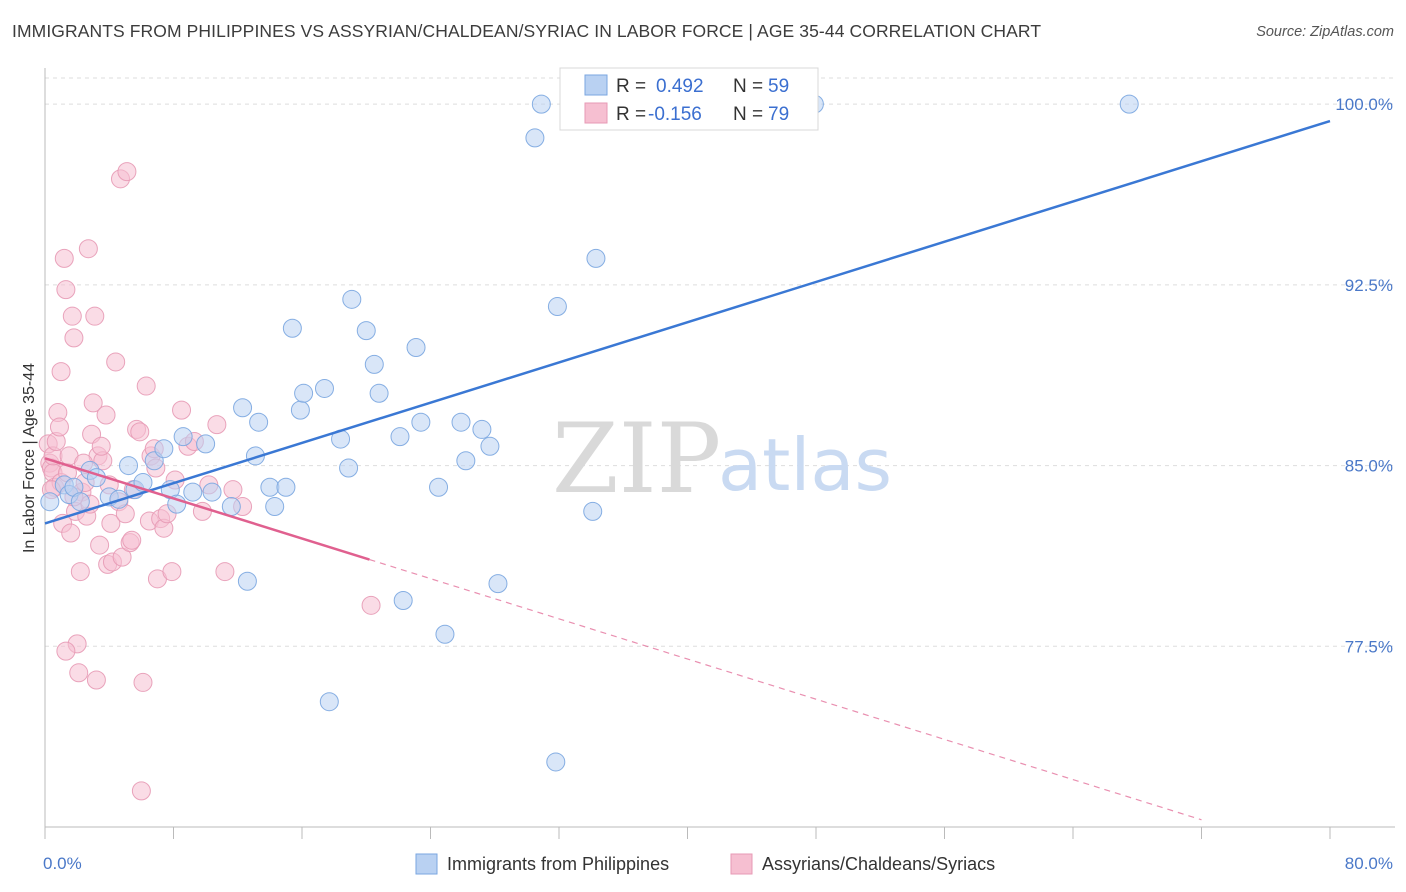  What do you see at coordinates (636, 459) in the screenshot?
I see `watermark-zip: ZIP` at bounding box center [636, 459].